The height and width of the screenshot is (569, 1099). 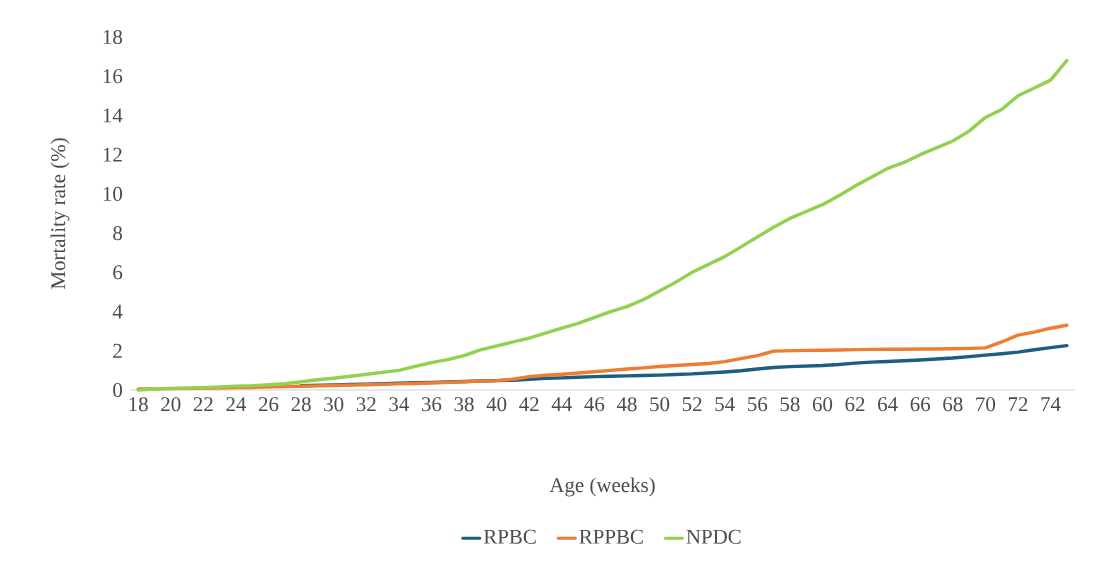 I want to click on y-tick-label: 2, so click(x=117, y=350).